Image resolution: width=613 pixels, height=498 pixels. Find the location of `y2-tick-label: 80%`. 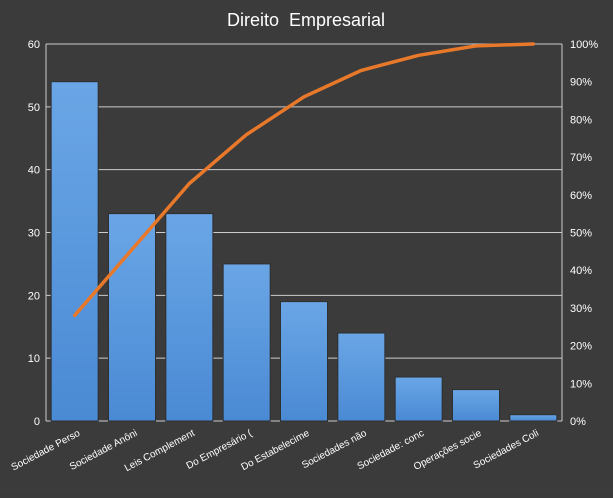

y2-tick-label: 80% is located at coordinates (581, 120).